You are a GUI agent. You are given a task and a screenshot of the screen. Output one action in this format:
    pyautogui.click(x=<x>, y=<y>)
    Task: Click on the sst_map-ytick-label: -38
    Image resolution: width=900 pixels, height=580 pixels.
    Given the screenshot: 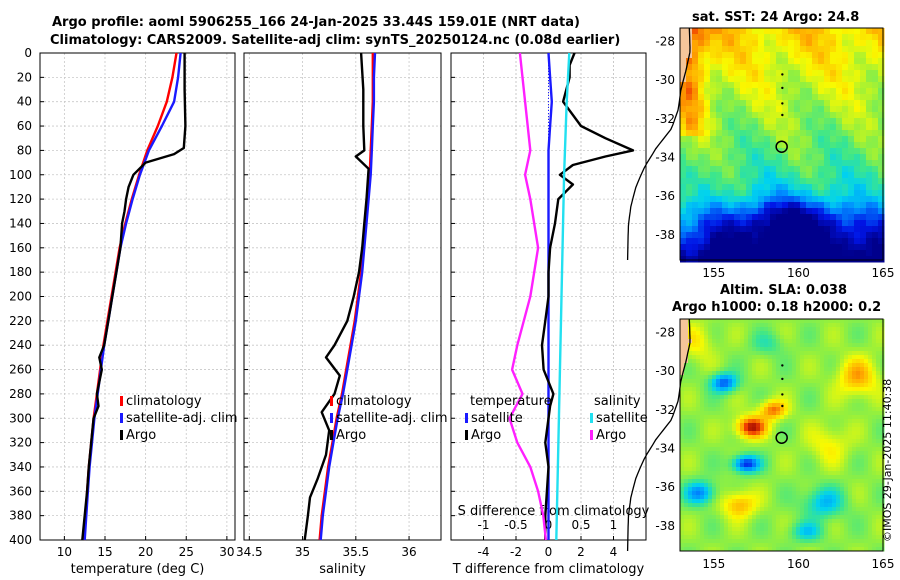 What is the action you would take?
    pyautogui.click(x=665, y=235)
    